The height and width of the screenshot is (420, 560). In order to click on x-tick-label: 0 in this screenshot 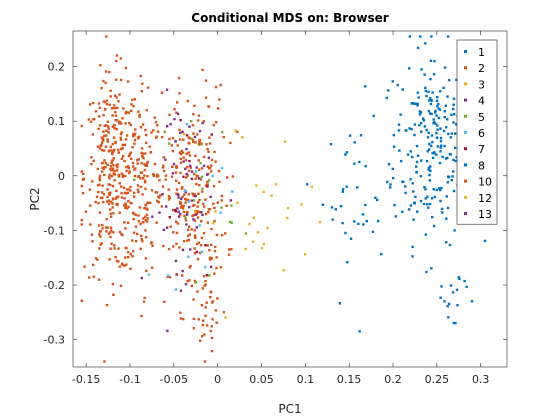, I will do `click(217, 379)`.